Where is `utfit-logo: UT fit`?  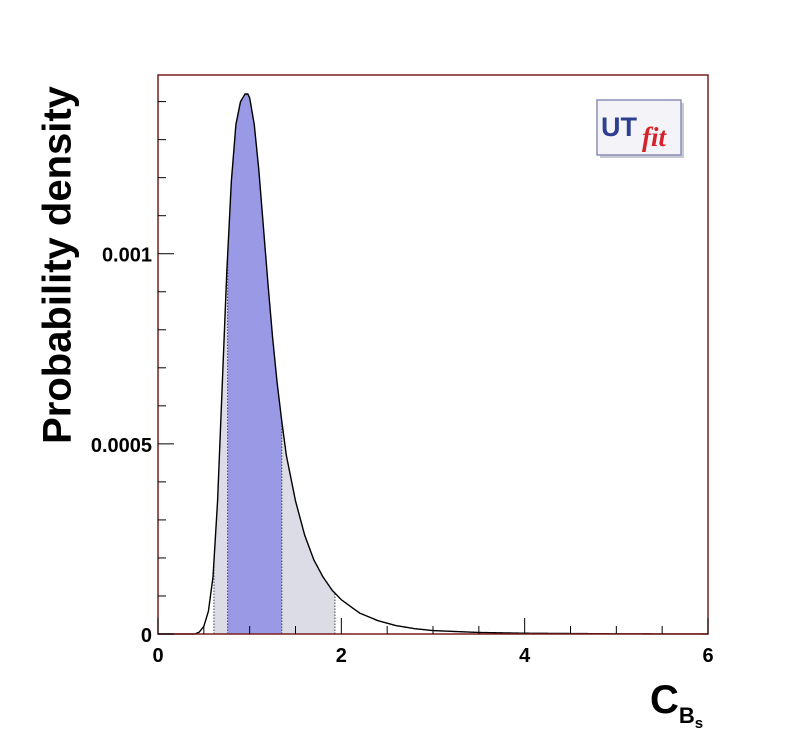 utfit-logo: UT fit is located at coordinates (640, 128).